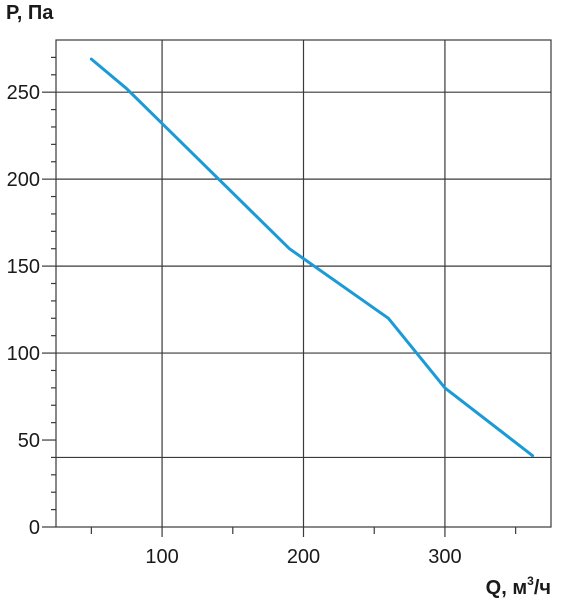 The image size is (565, 600). Describe the element at coordinates (161, 557) in the screenshot. I see `x-tick-label-100: 100` at that location.